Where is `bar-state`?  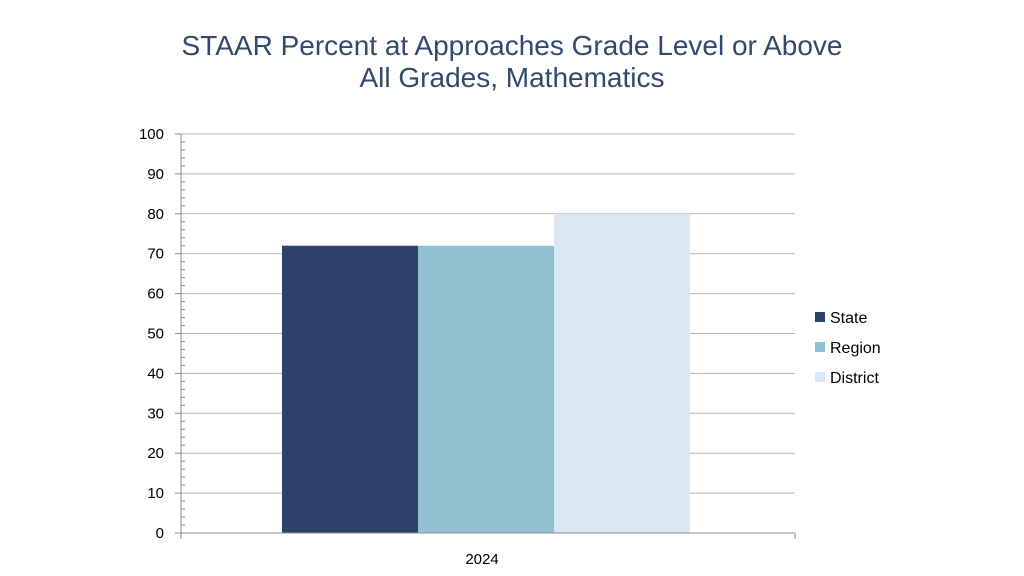 bar-state is located at coordinates (350, 389).